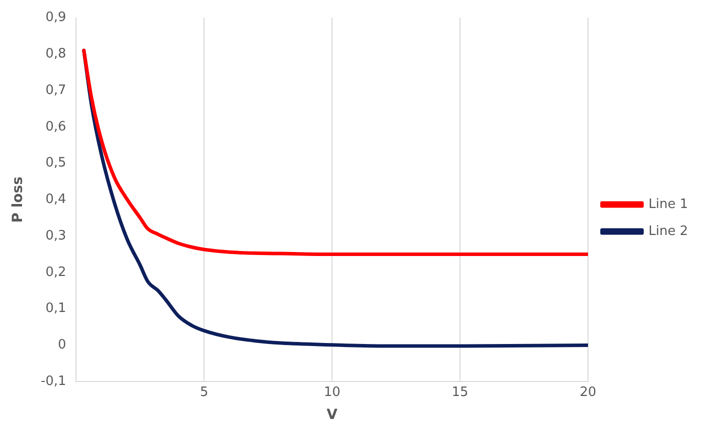  I want to click on y-tick-label: 0,4, so click(55, 200).